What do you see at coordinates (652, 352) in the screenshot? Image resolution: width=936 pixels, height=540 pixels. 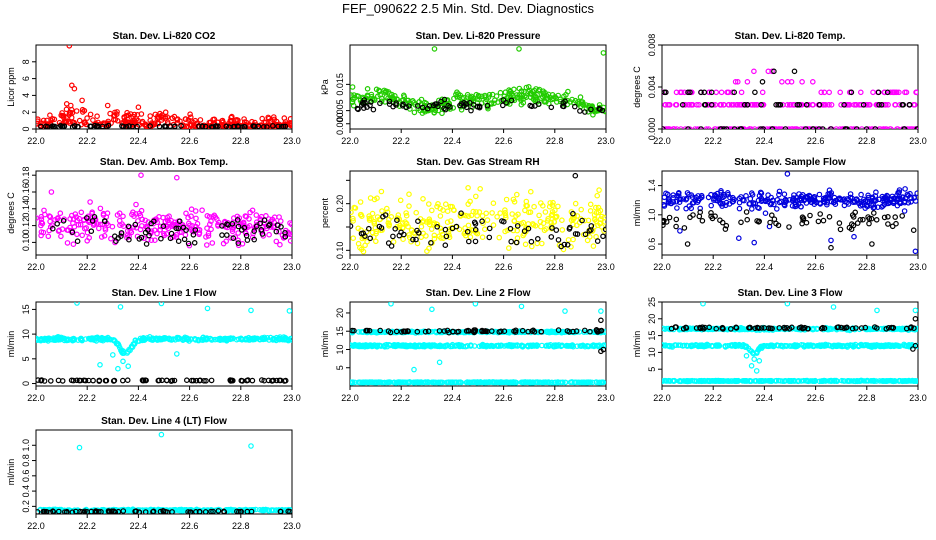 I see `y-tick-label: 10` at bounding box center [652, 352].